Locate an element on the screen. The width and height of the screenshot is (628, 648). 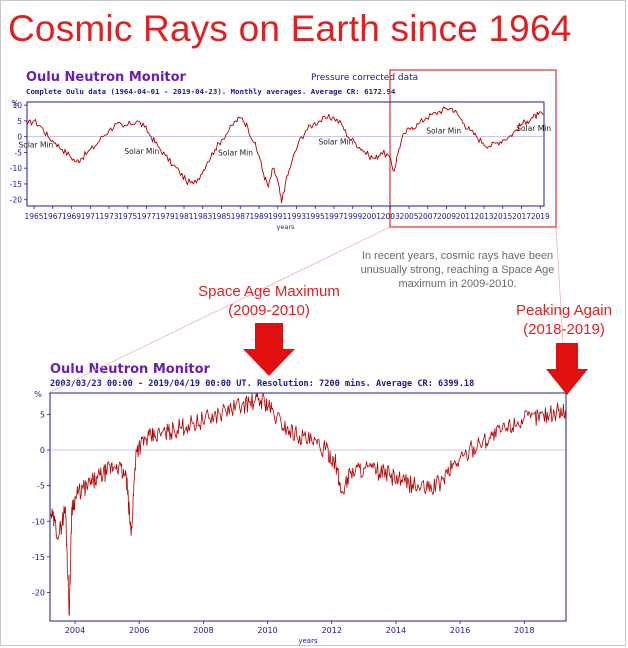
top-chart-x-tick-label: 1965 is located at coordinates (33, 216).